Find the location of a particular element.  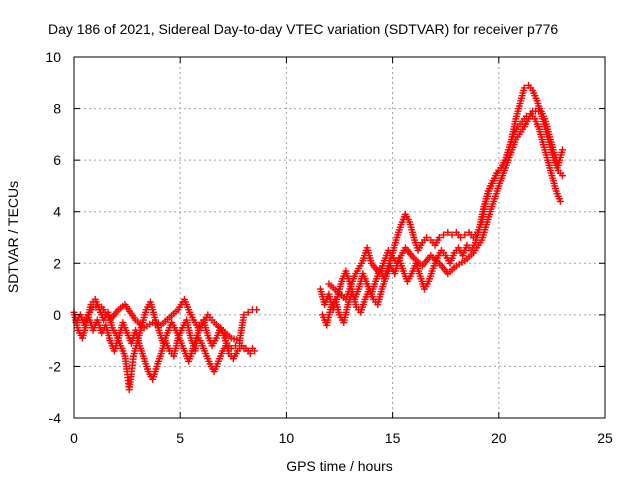

y-axis-label: SDTVAR / TECUs is located at coordinates (13, 237).